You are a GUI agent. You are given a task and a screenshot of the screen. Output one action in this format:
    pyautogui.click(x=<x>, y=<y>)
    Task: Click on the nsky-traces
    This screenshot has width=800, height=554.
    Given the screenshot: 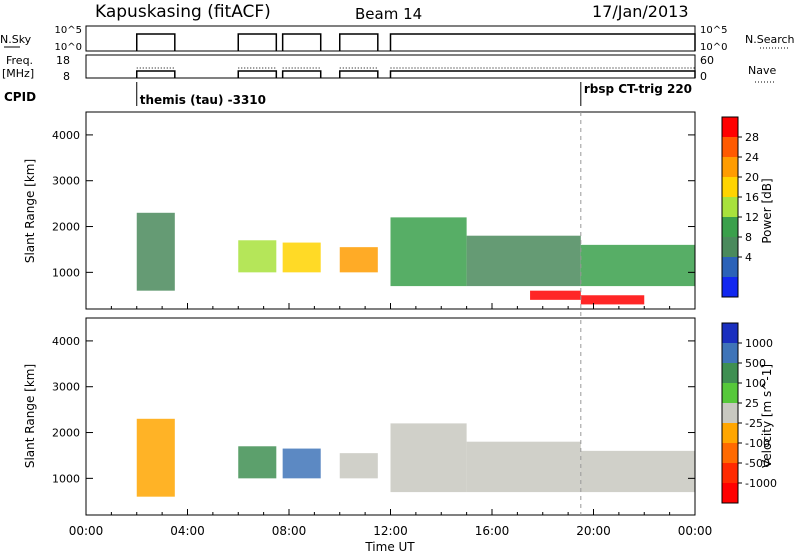 What is the action you would take?
    pyautogui.click(x=416, y=42)
    